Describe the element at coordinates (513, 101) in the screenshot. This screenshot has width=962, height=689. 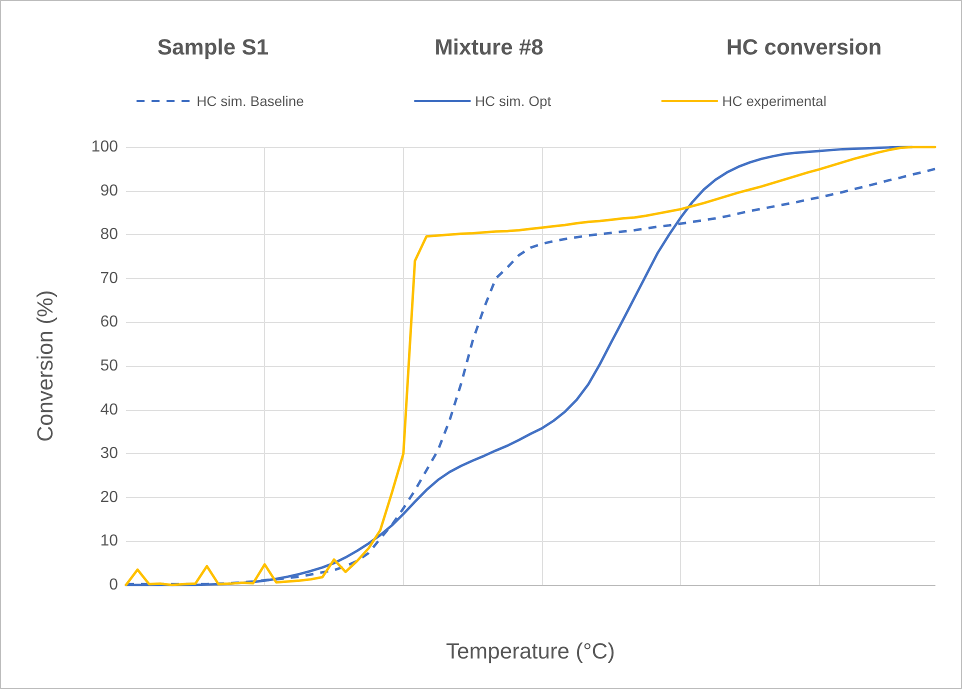
I see `legend-label: HC sim. Opt` at that location.